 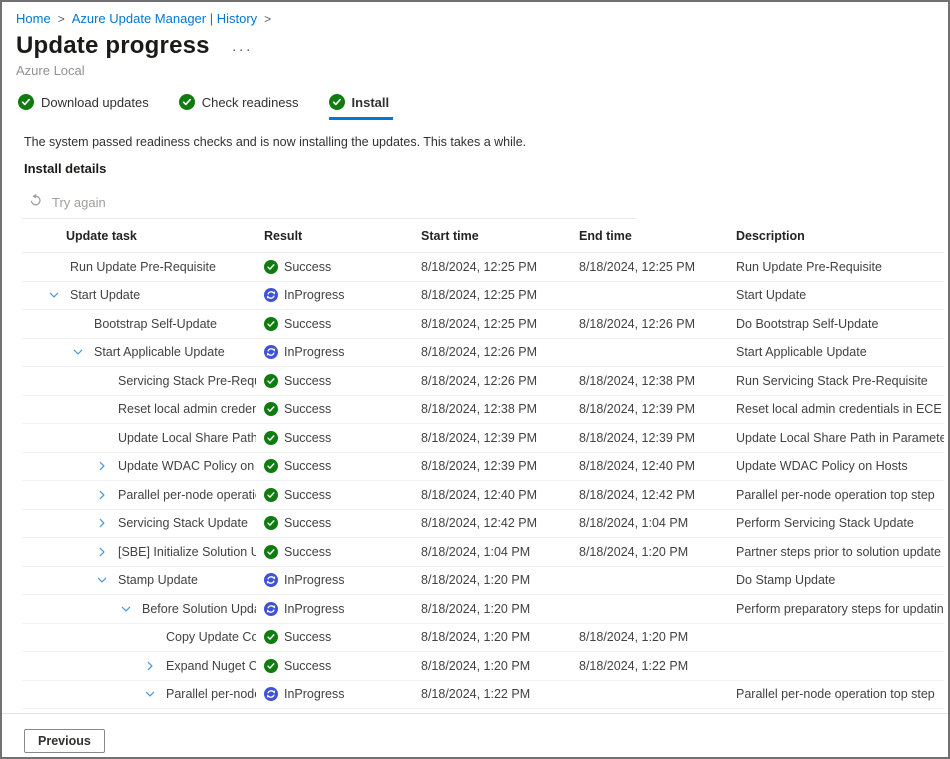 What do you see at coordinates (95, 102) in the screenshot?
I see `tab-label: Download updates` at bounding box center [95, 102].